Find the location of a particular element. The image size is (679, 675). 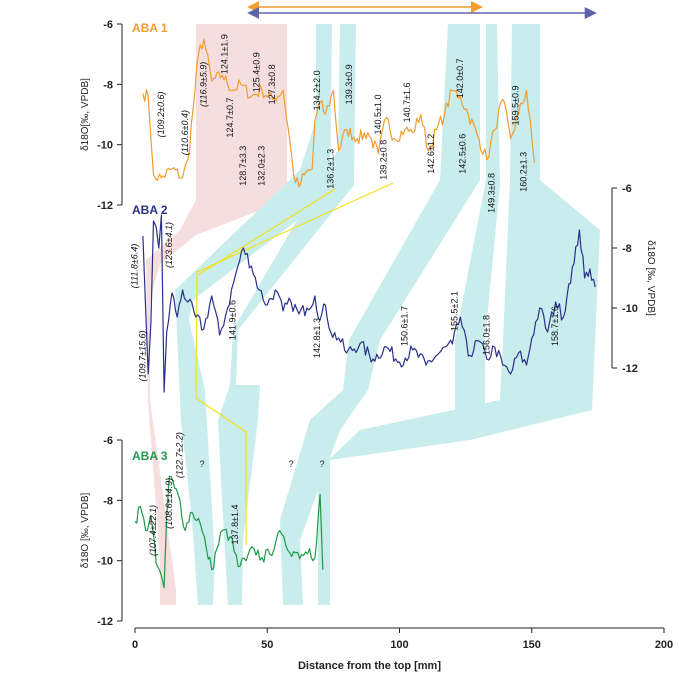

age-label: 142.6±1.2 is located at coordinates (431, 154).